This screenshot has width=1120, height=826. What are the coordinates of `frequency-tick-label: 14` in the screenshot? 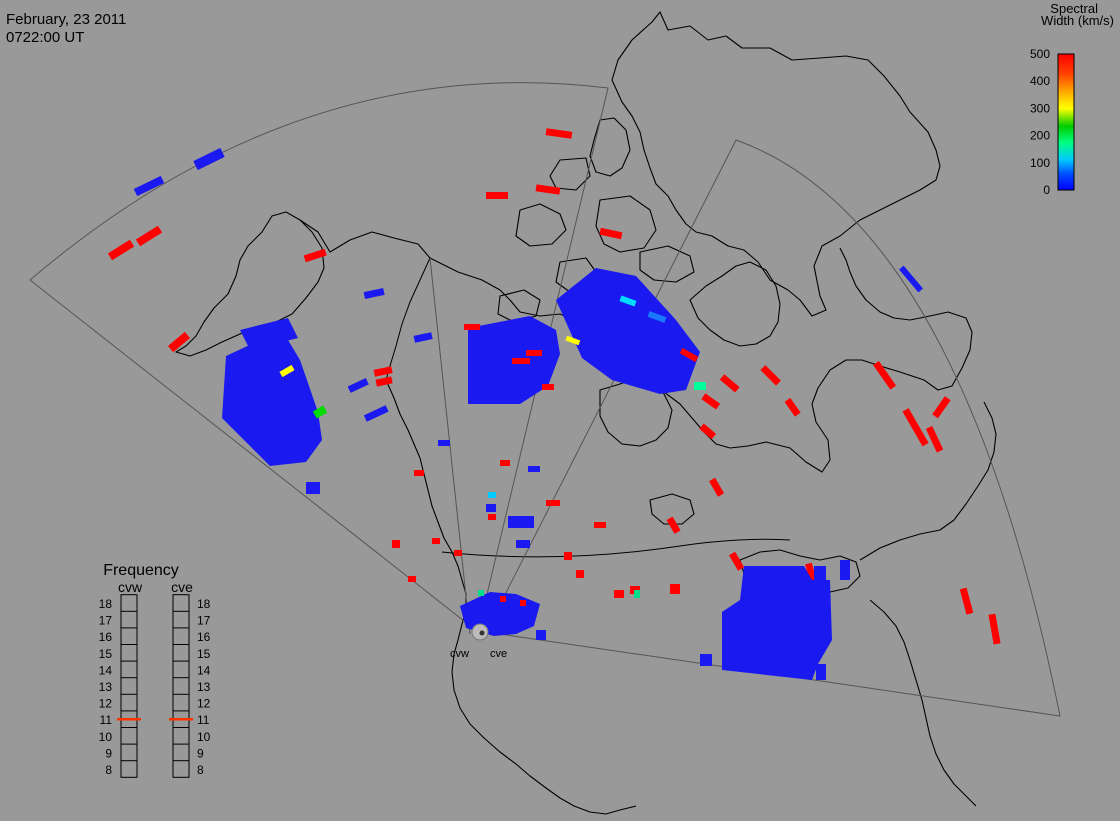 It's located at (106, 670).